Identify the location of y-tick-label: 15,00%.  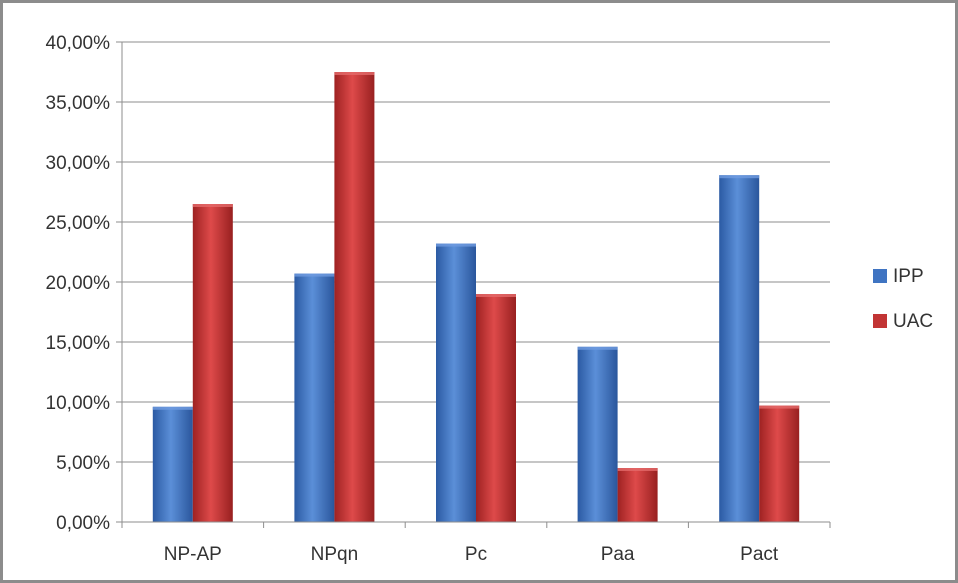
(78, 343).